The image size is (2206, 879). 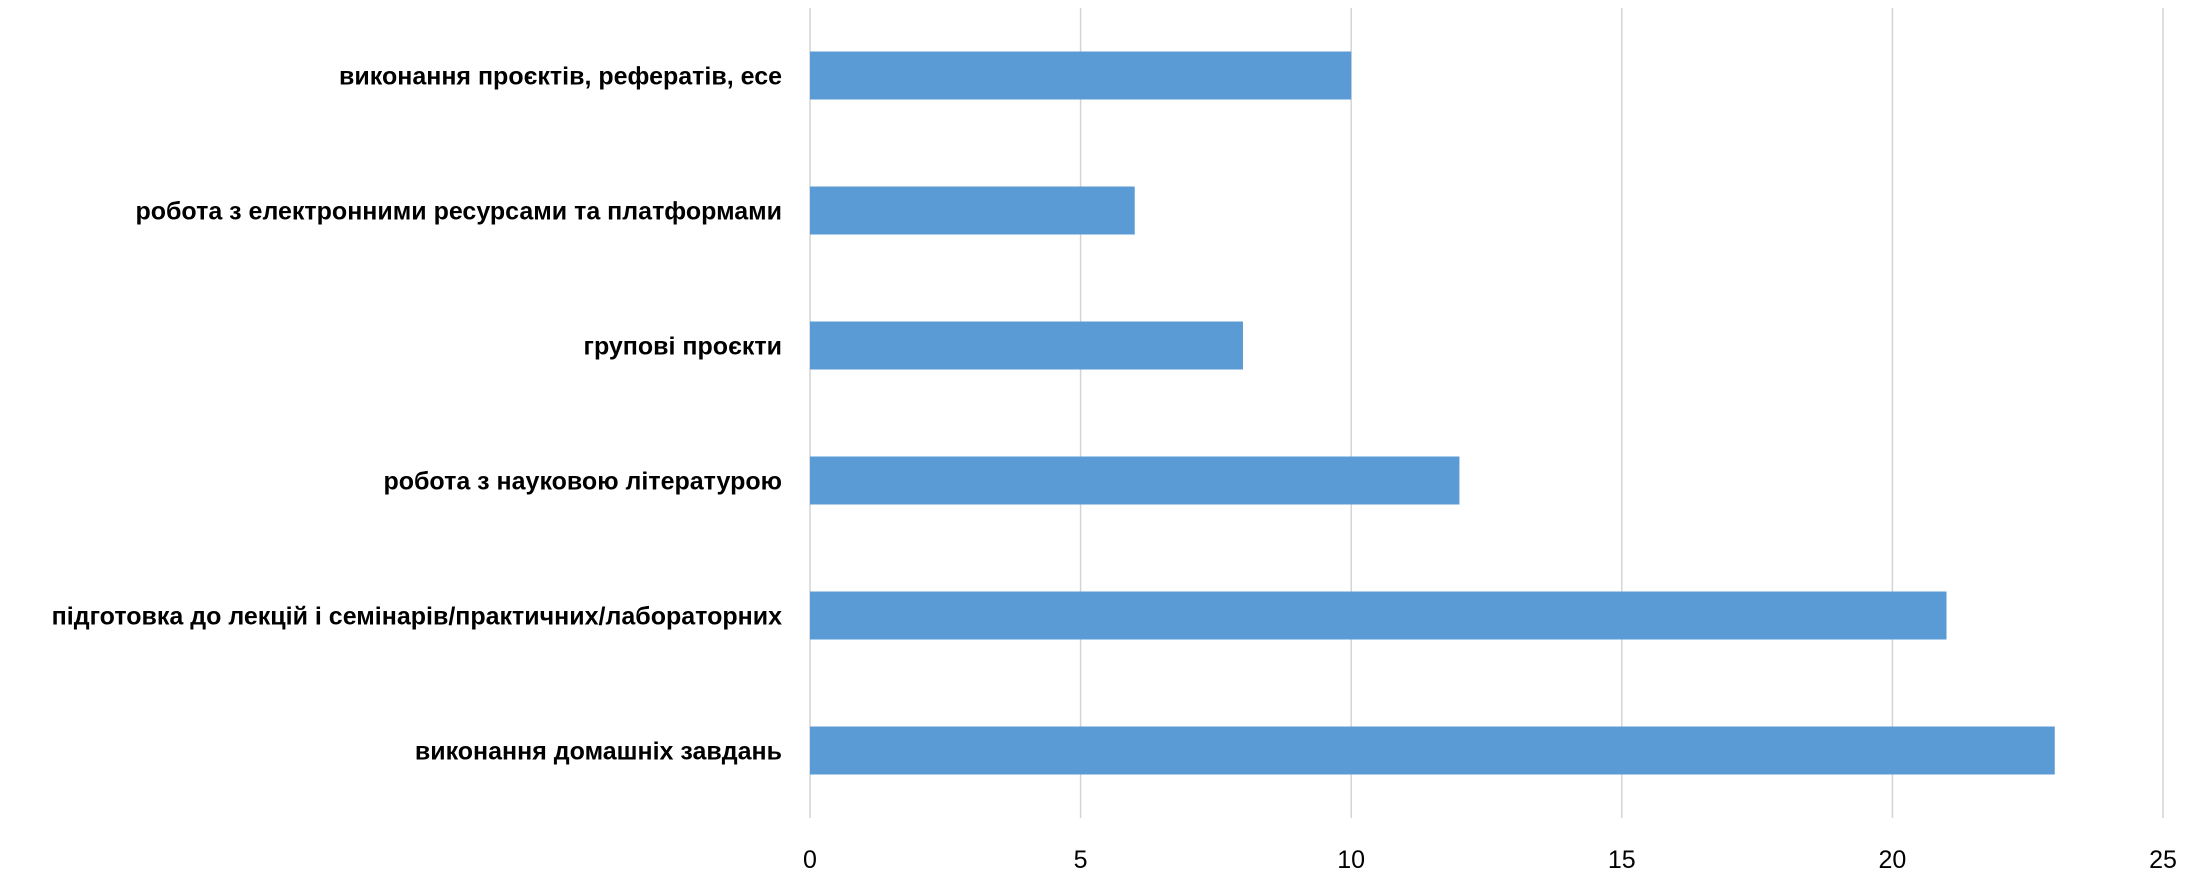 I want to click on x-tick-label: 20, so click(x=1892, y=860).